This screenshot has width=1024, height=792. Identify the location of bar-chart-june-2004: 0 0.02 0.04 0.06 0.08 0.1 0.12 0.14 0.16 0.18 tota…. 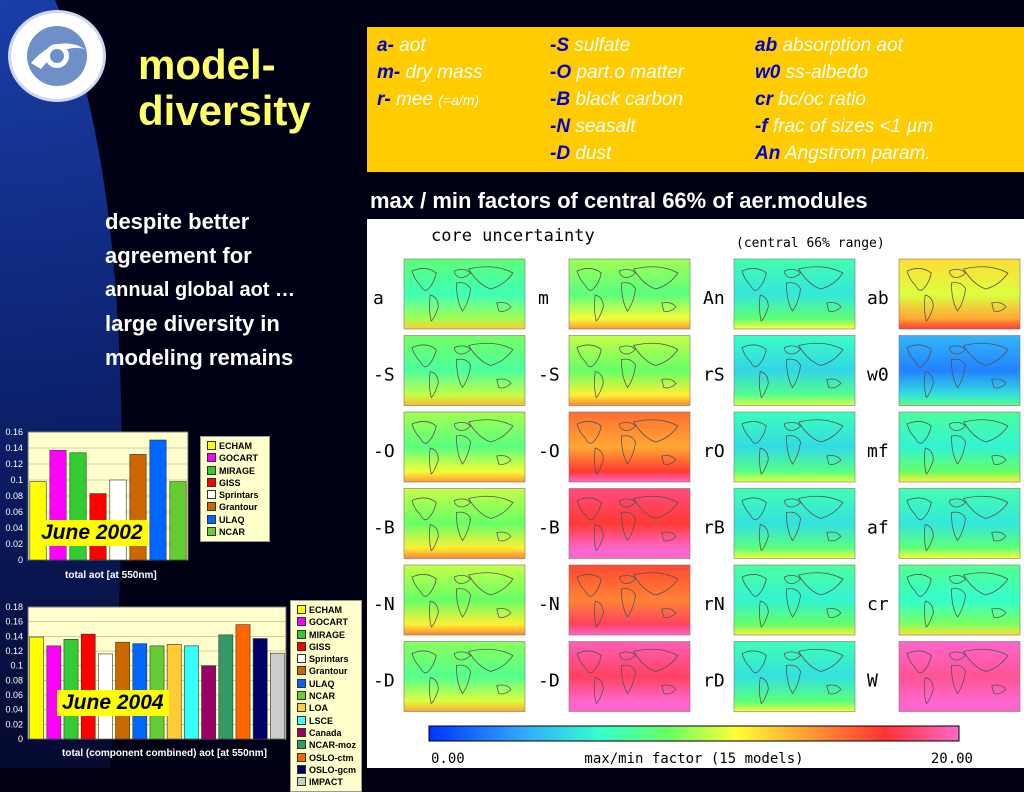
(184, 695).